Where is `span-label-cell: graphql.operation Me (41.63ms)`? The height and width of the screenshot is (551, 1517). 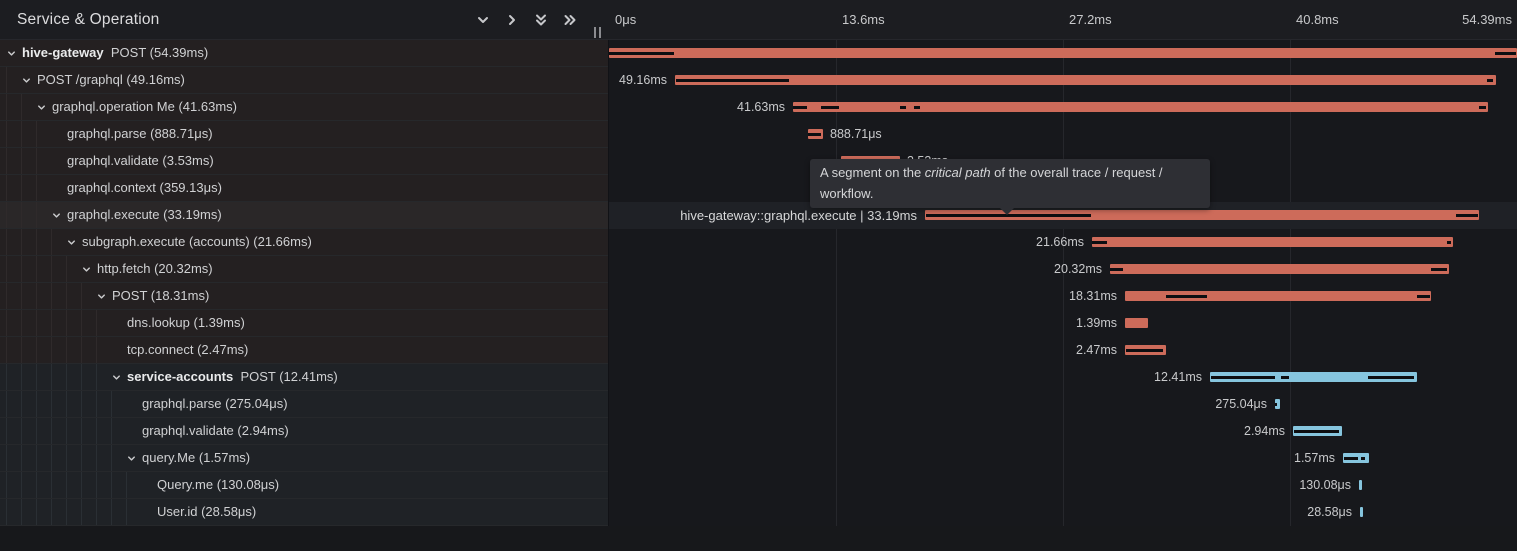 span-label-cell: graphql.operation Me (41.63ms) is located at coordinates (304, 107).